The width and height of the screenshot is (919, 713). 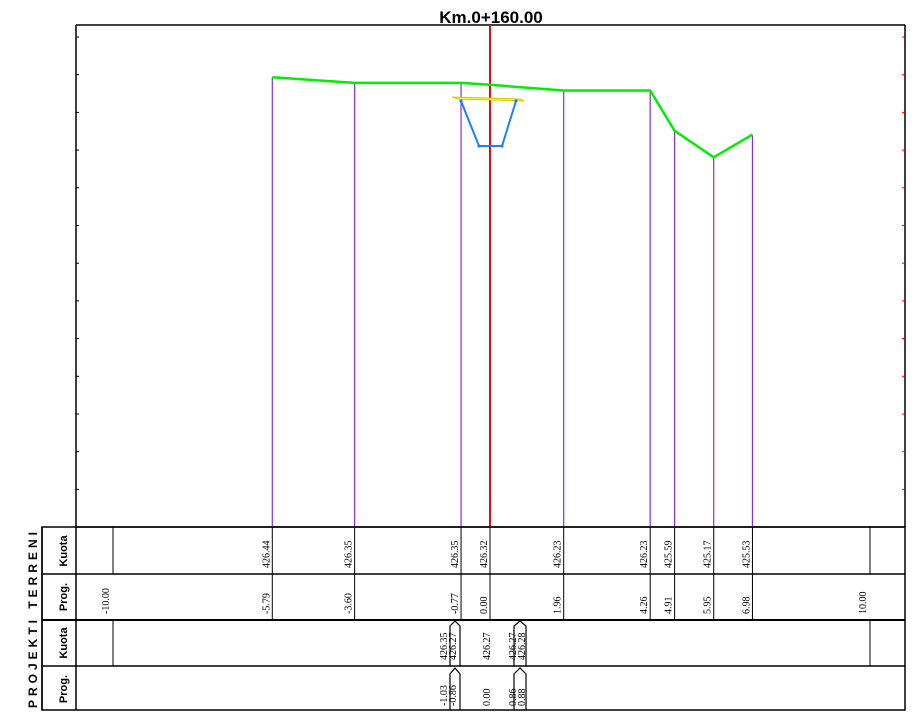 I want to click on row-label-project-kuota: Kuota, so click(x=64, y=643).